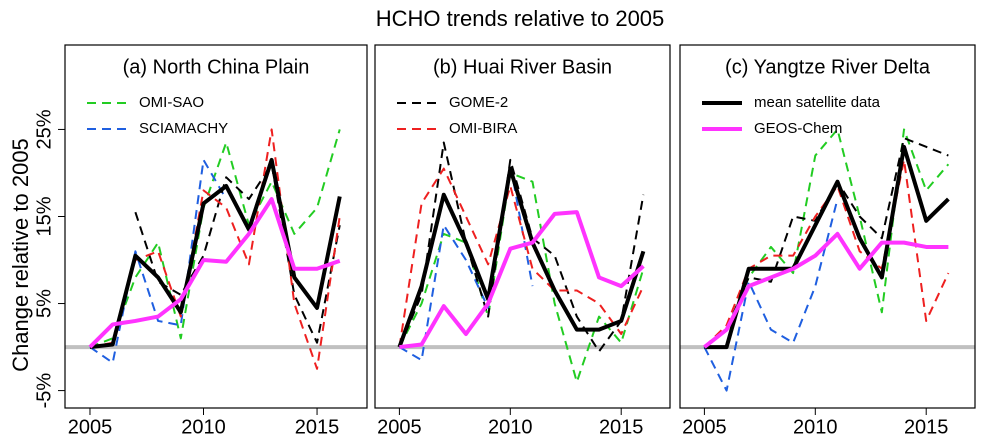 This screenshot has width=994, height=439. I want to click on legend-label: OMI-BIRA, so click(483, 128).